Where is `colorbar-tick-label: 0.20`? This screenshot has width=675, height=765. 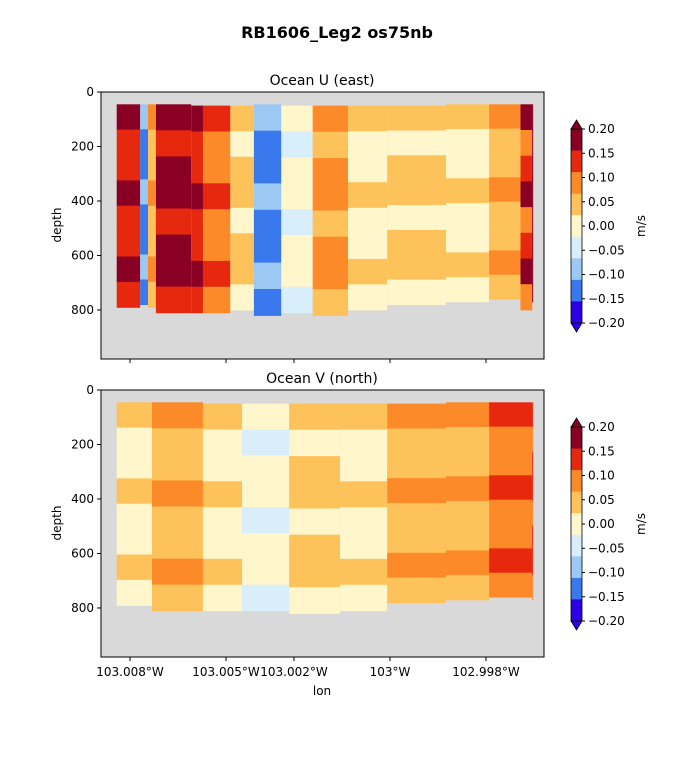
colorbar-tick-label: 0.20 is located at coordinates (601, 129).